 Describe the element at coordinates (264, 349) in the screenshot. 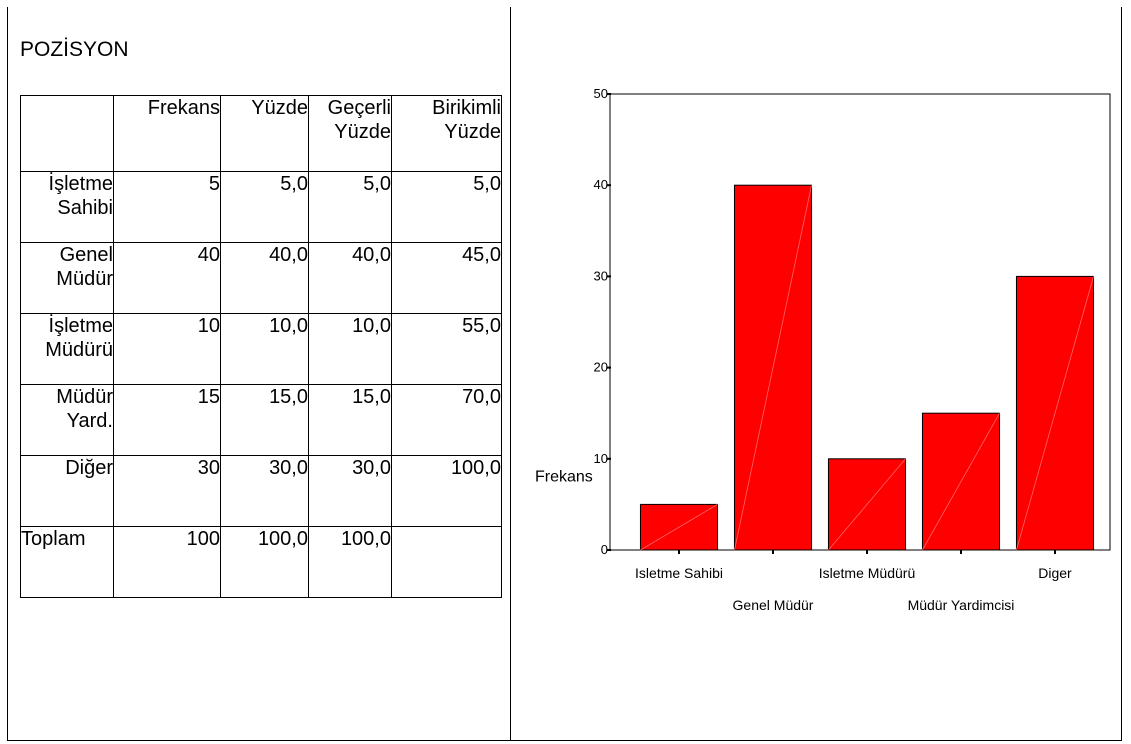

I see `cell-yuzde: 10,0` at that location.